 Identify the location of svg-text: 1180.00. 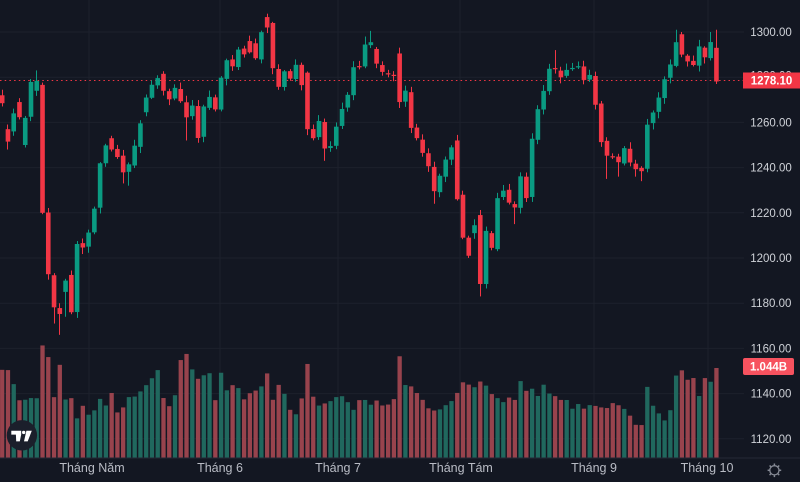
(771, 304).